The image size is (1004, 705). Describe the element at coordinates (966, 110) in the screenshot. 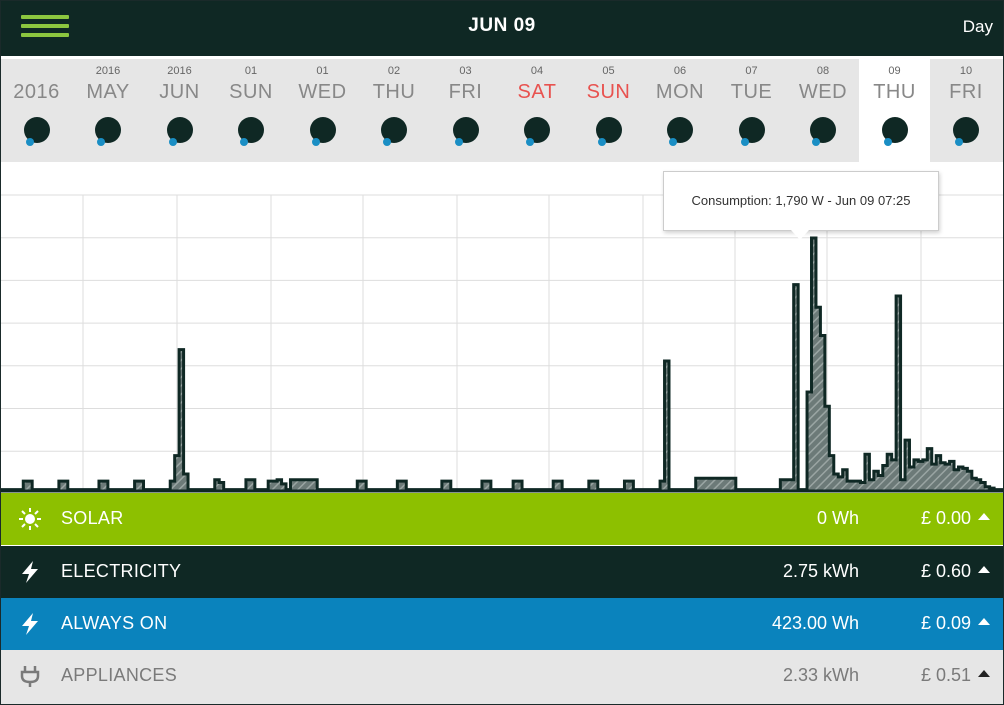

I see `date-cell: 10 FRI` at that location.